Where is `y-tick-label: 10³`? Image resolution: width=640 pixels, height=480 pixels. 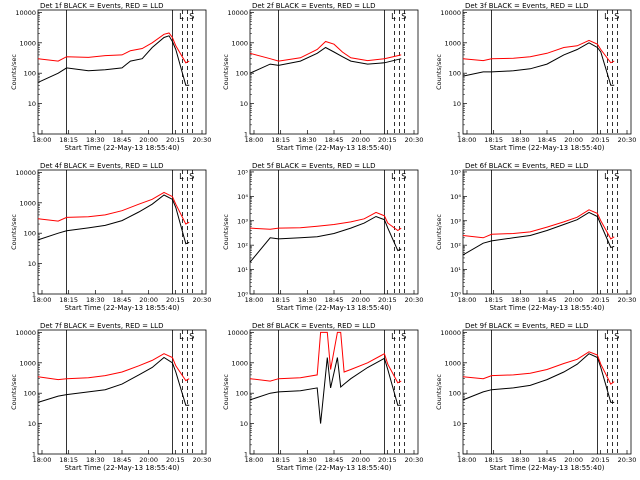 y-tick-label: 10³ is located at coordinates (455, 221).